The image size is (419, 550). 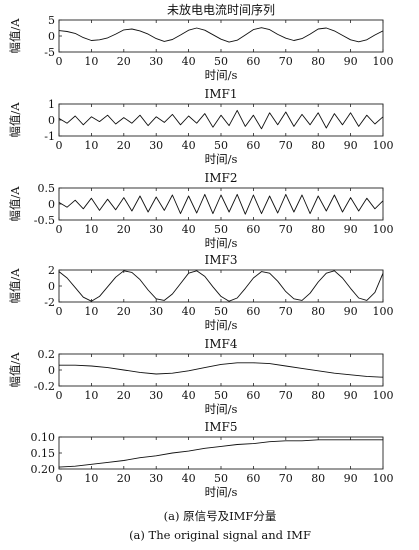 What do you see at coordinates (44, 386) in the screenshot?
I see `y-tick-label: -0.2` at bounding box center [44, 386].